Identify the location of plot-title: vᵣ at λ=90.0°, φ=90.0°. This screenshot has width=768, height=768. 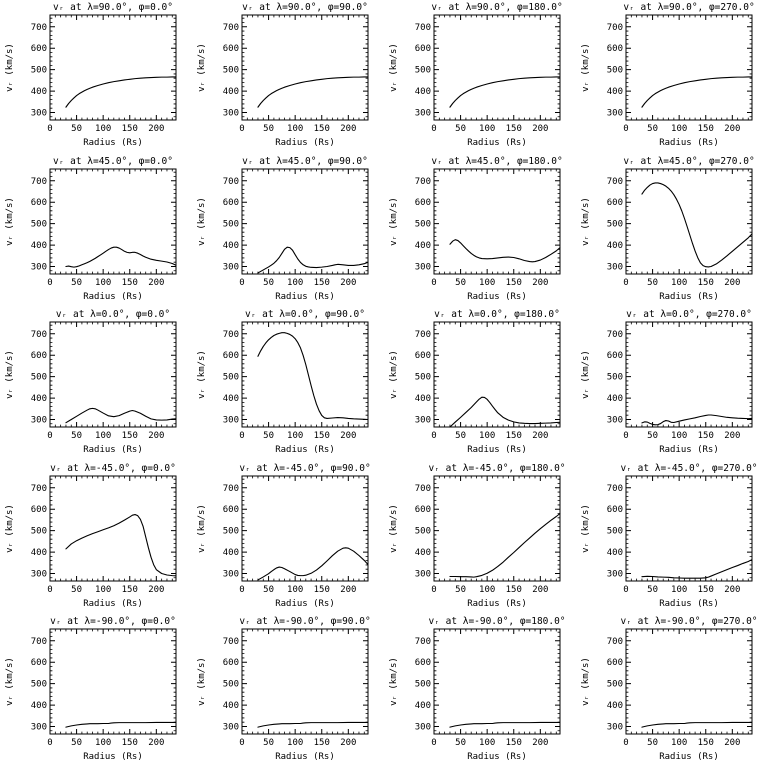
(305, 7).